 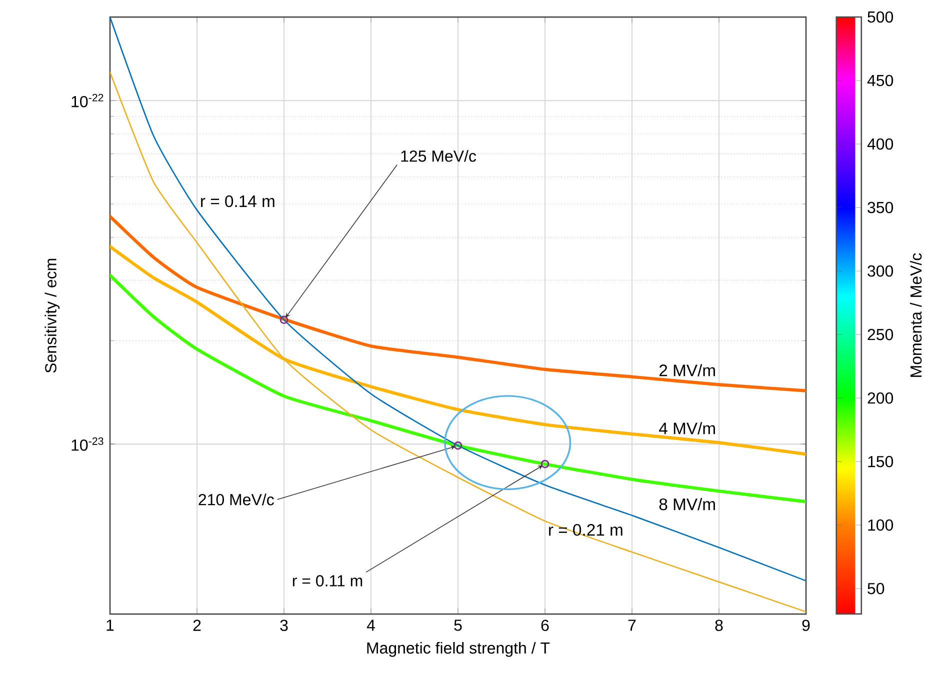 What do you see at coordinates (880, 80) in the screenshot?
I see `color-bar-label: 450` at bounding box center [880, 80].